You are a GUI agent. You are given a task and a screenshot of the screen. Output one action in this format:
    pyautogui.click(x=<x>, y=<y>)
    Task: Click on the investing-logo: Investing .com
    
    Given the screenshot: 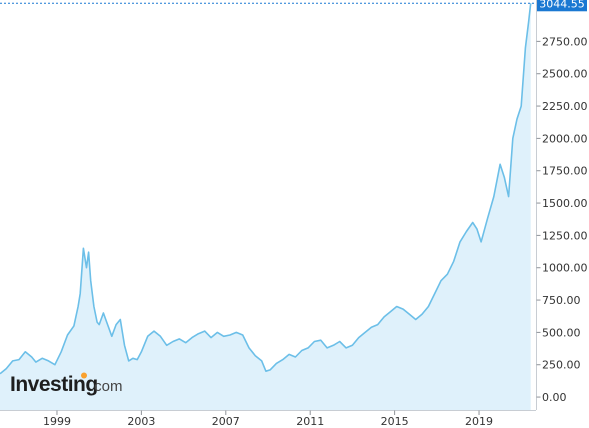 What is the action you would take?
    pyautogui.click(x=66, y=384)
    